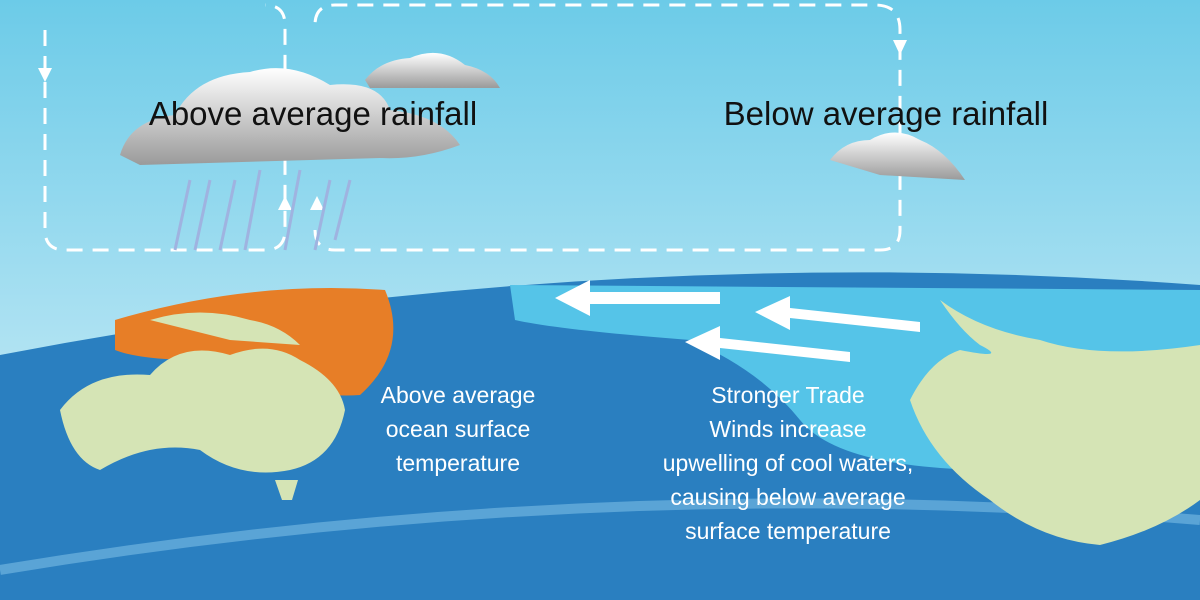 Image resolution: width=1200 pixels, height=600 pixels. I want to click on text-line: temperature, so click(458, 463).